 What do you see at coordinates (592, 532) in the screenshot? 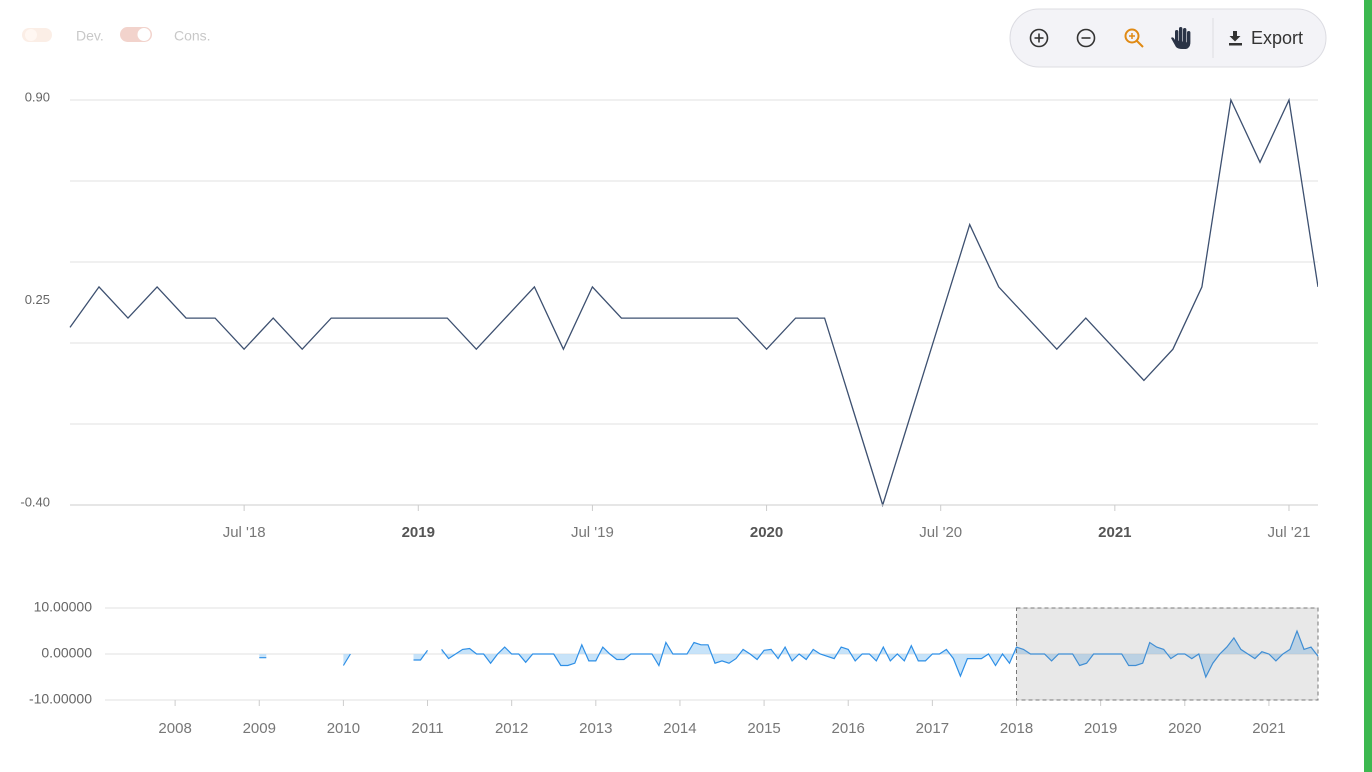
I see `x-tick-label: Jul '19` at bounding box center [592, 532].